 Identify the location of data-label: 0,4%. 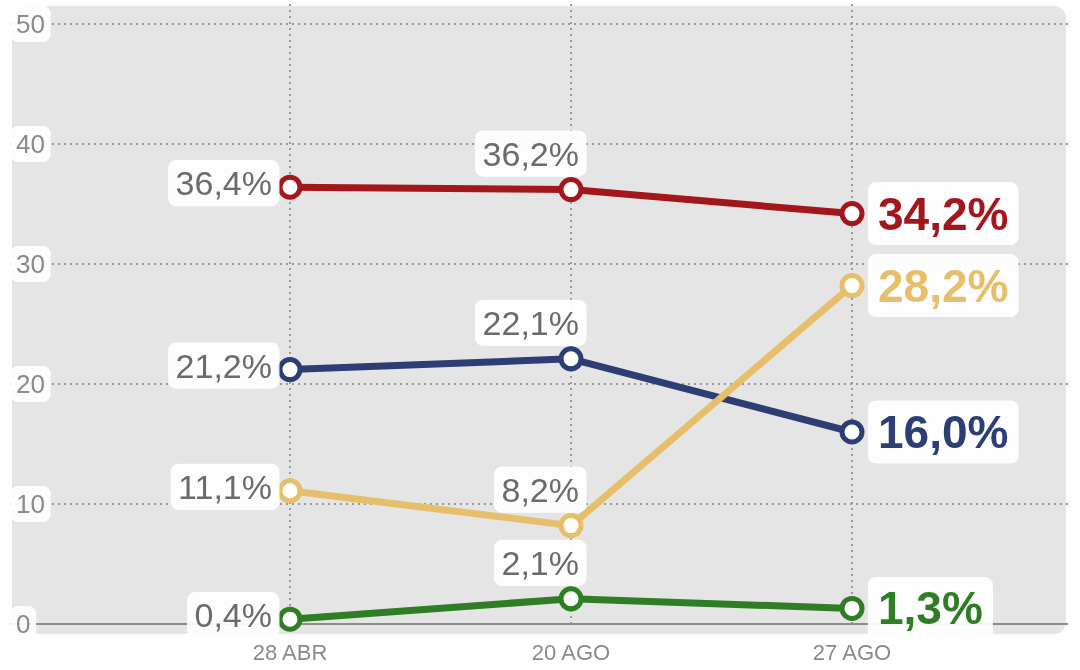
(233, 615).